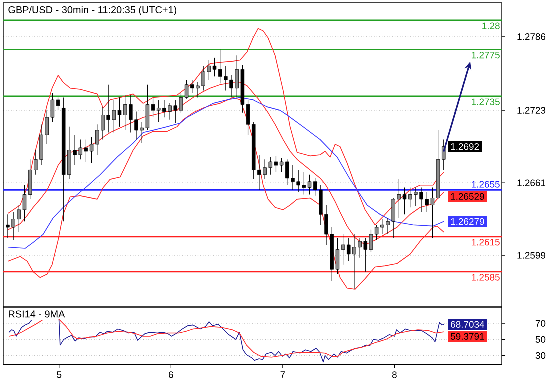 The height and width of the screenshot is (378, 558). Describe the element at coordinates (467, 336) in the screenshot. I see `data-label: 59.3791` at that location.